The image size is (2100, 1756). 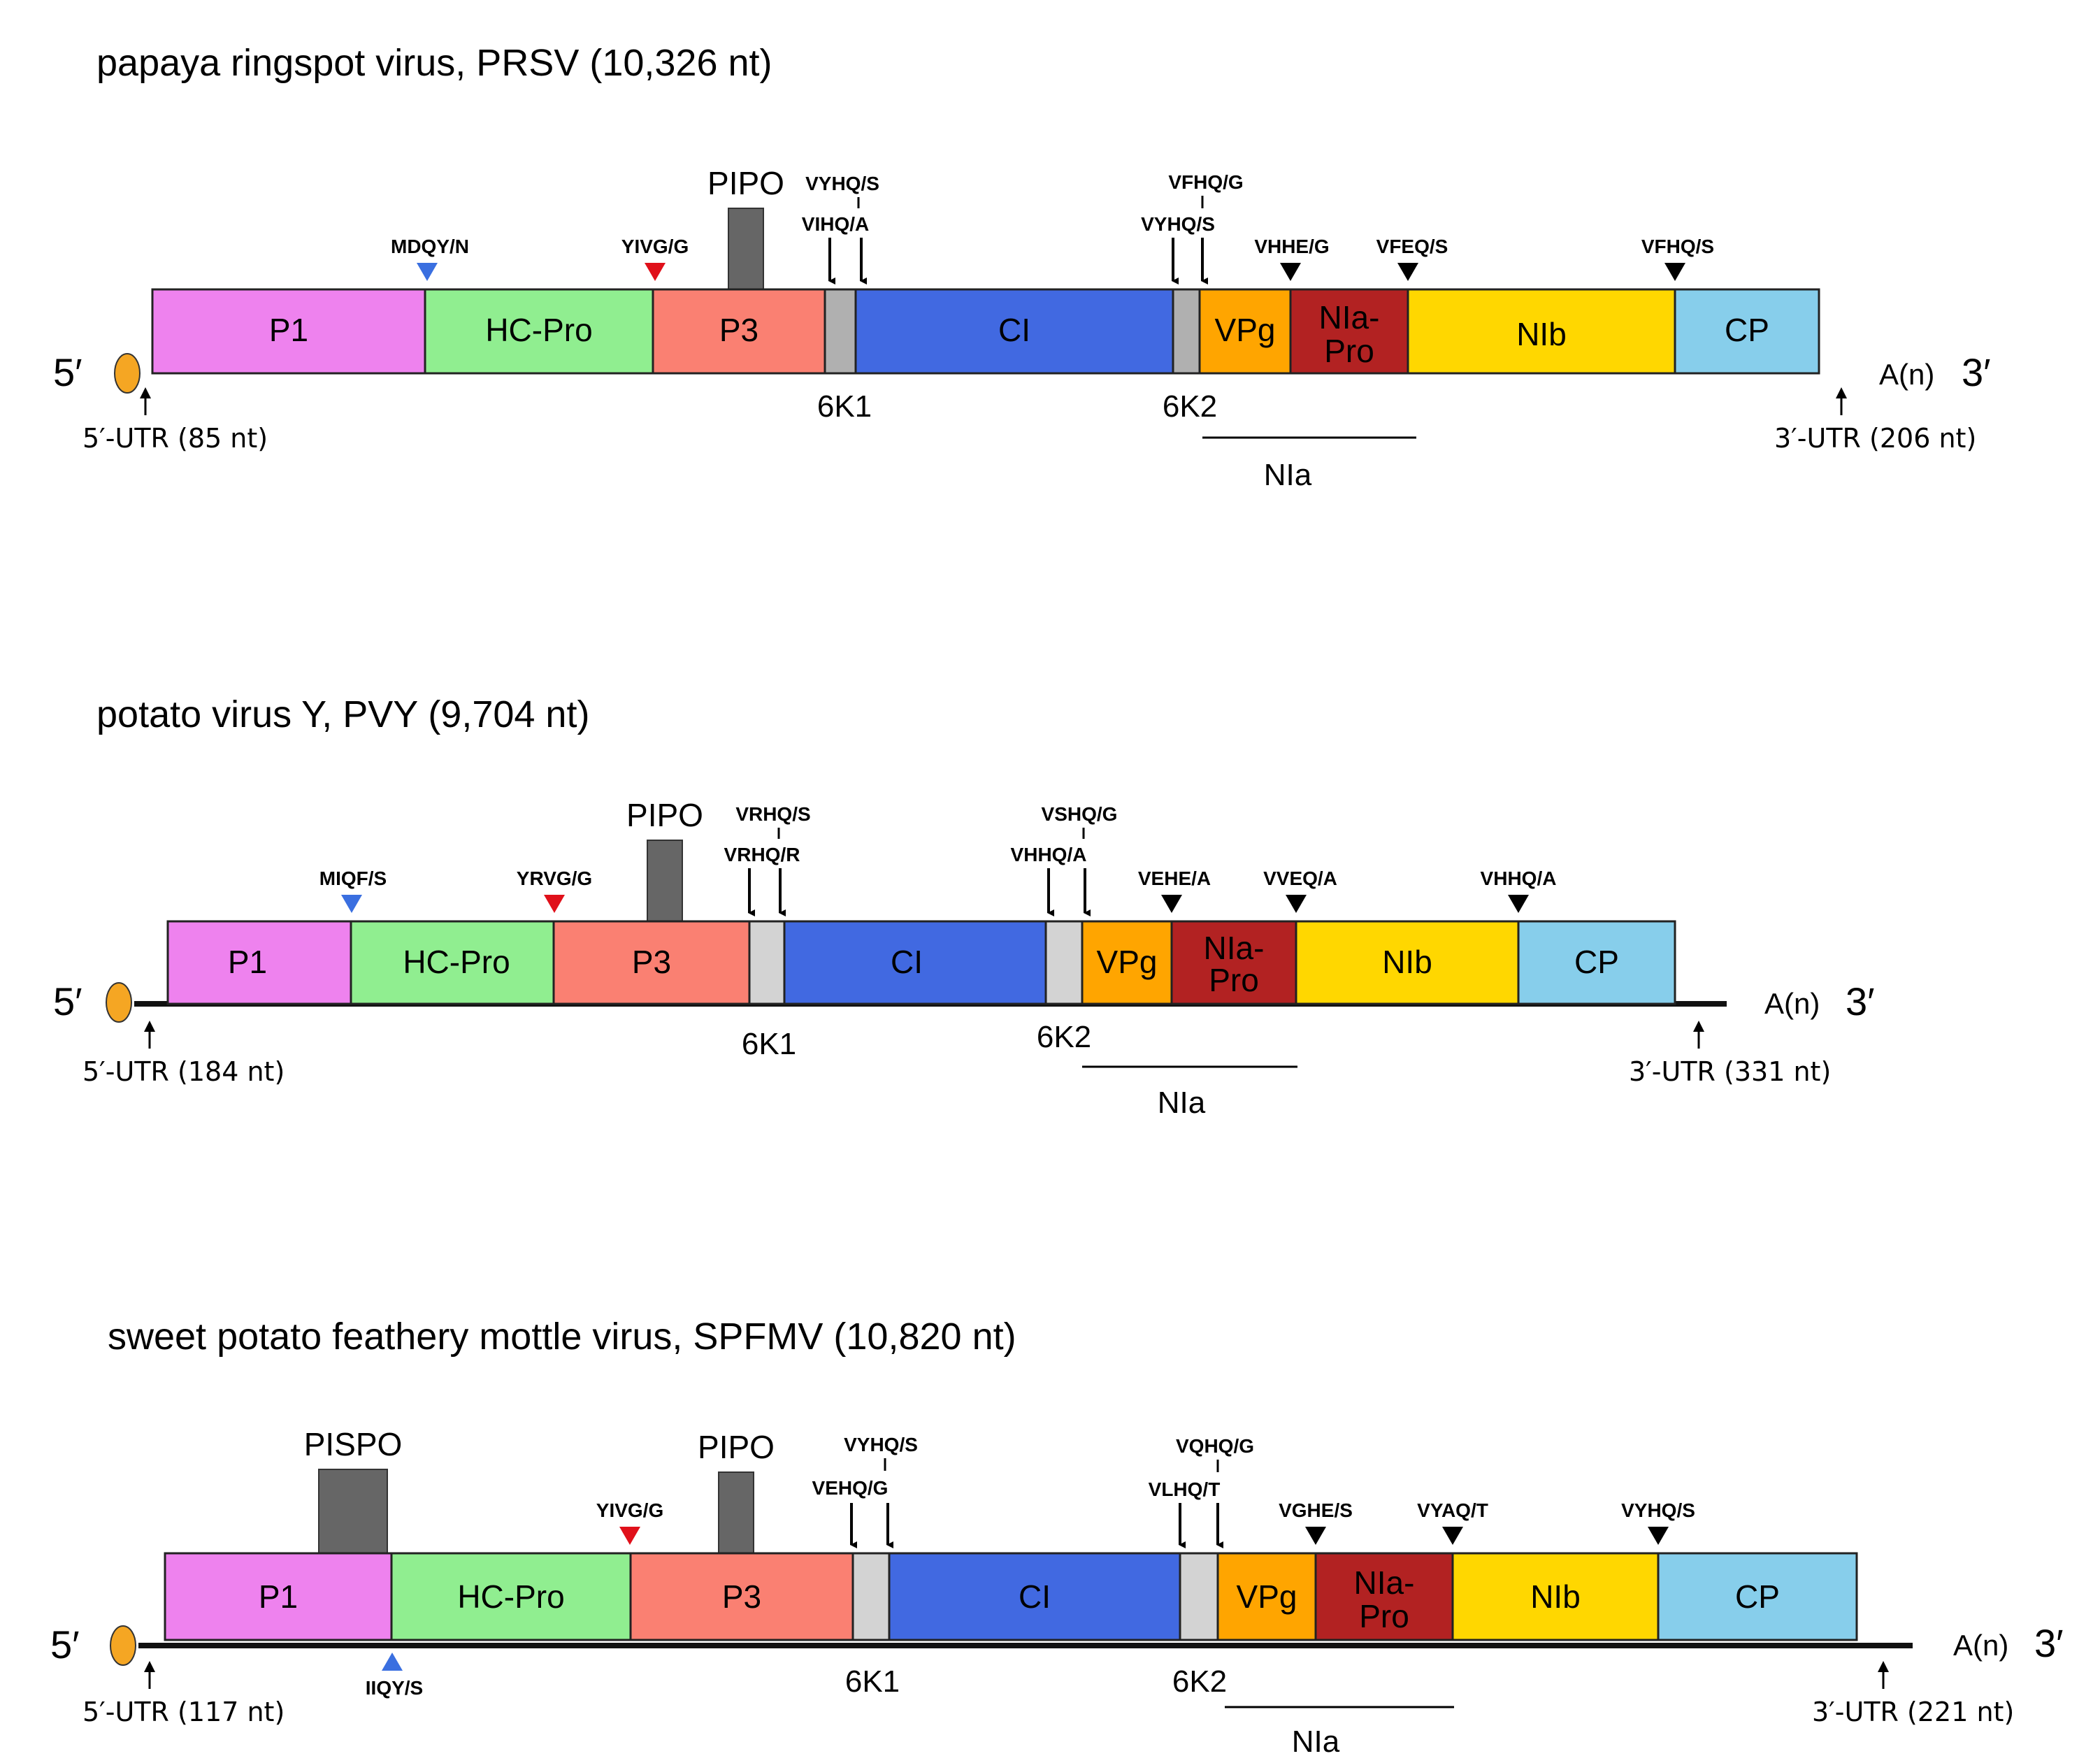 I want to click on site-label: YRVG/G, so click(x=554, y=878).